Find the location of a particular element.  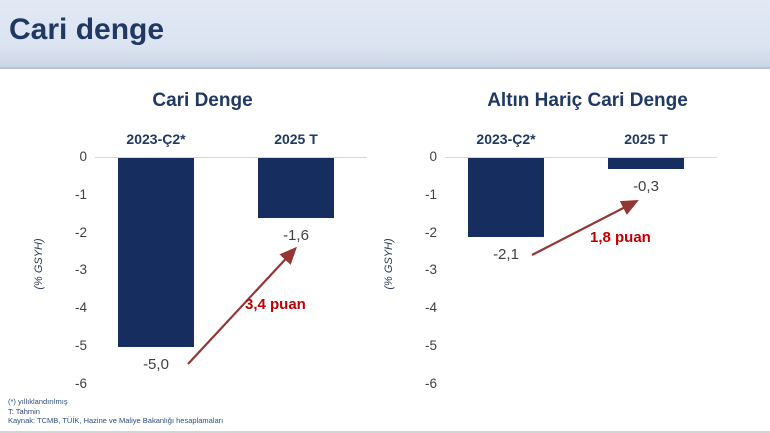

footnote-forecast: T: Tahmin is located at coordinates (24, 411).